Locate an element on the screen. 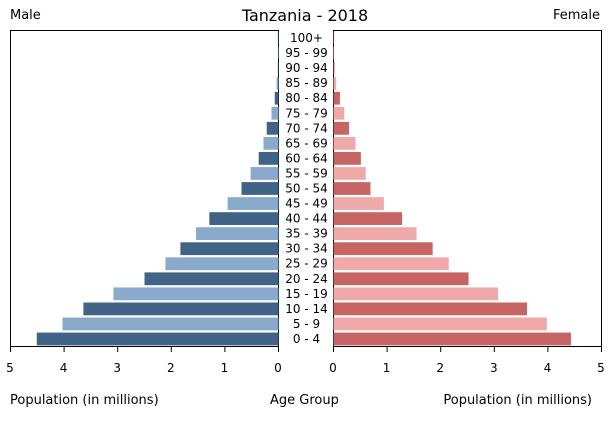 The height and width of the screenshot is (425, 610). age-group-label-17: 15 - 19 is located at coordinates (306, 294).